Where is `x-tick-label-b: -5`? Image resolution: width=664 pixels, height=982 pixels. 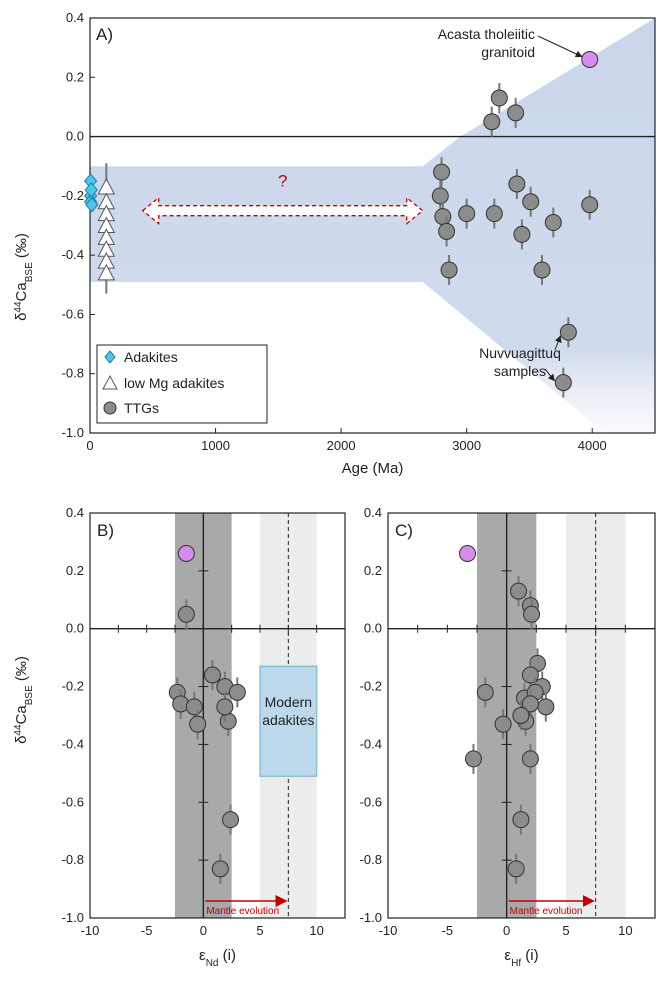 x-tick-label-b: -5 is located at coordinates (147, 930).